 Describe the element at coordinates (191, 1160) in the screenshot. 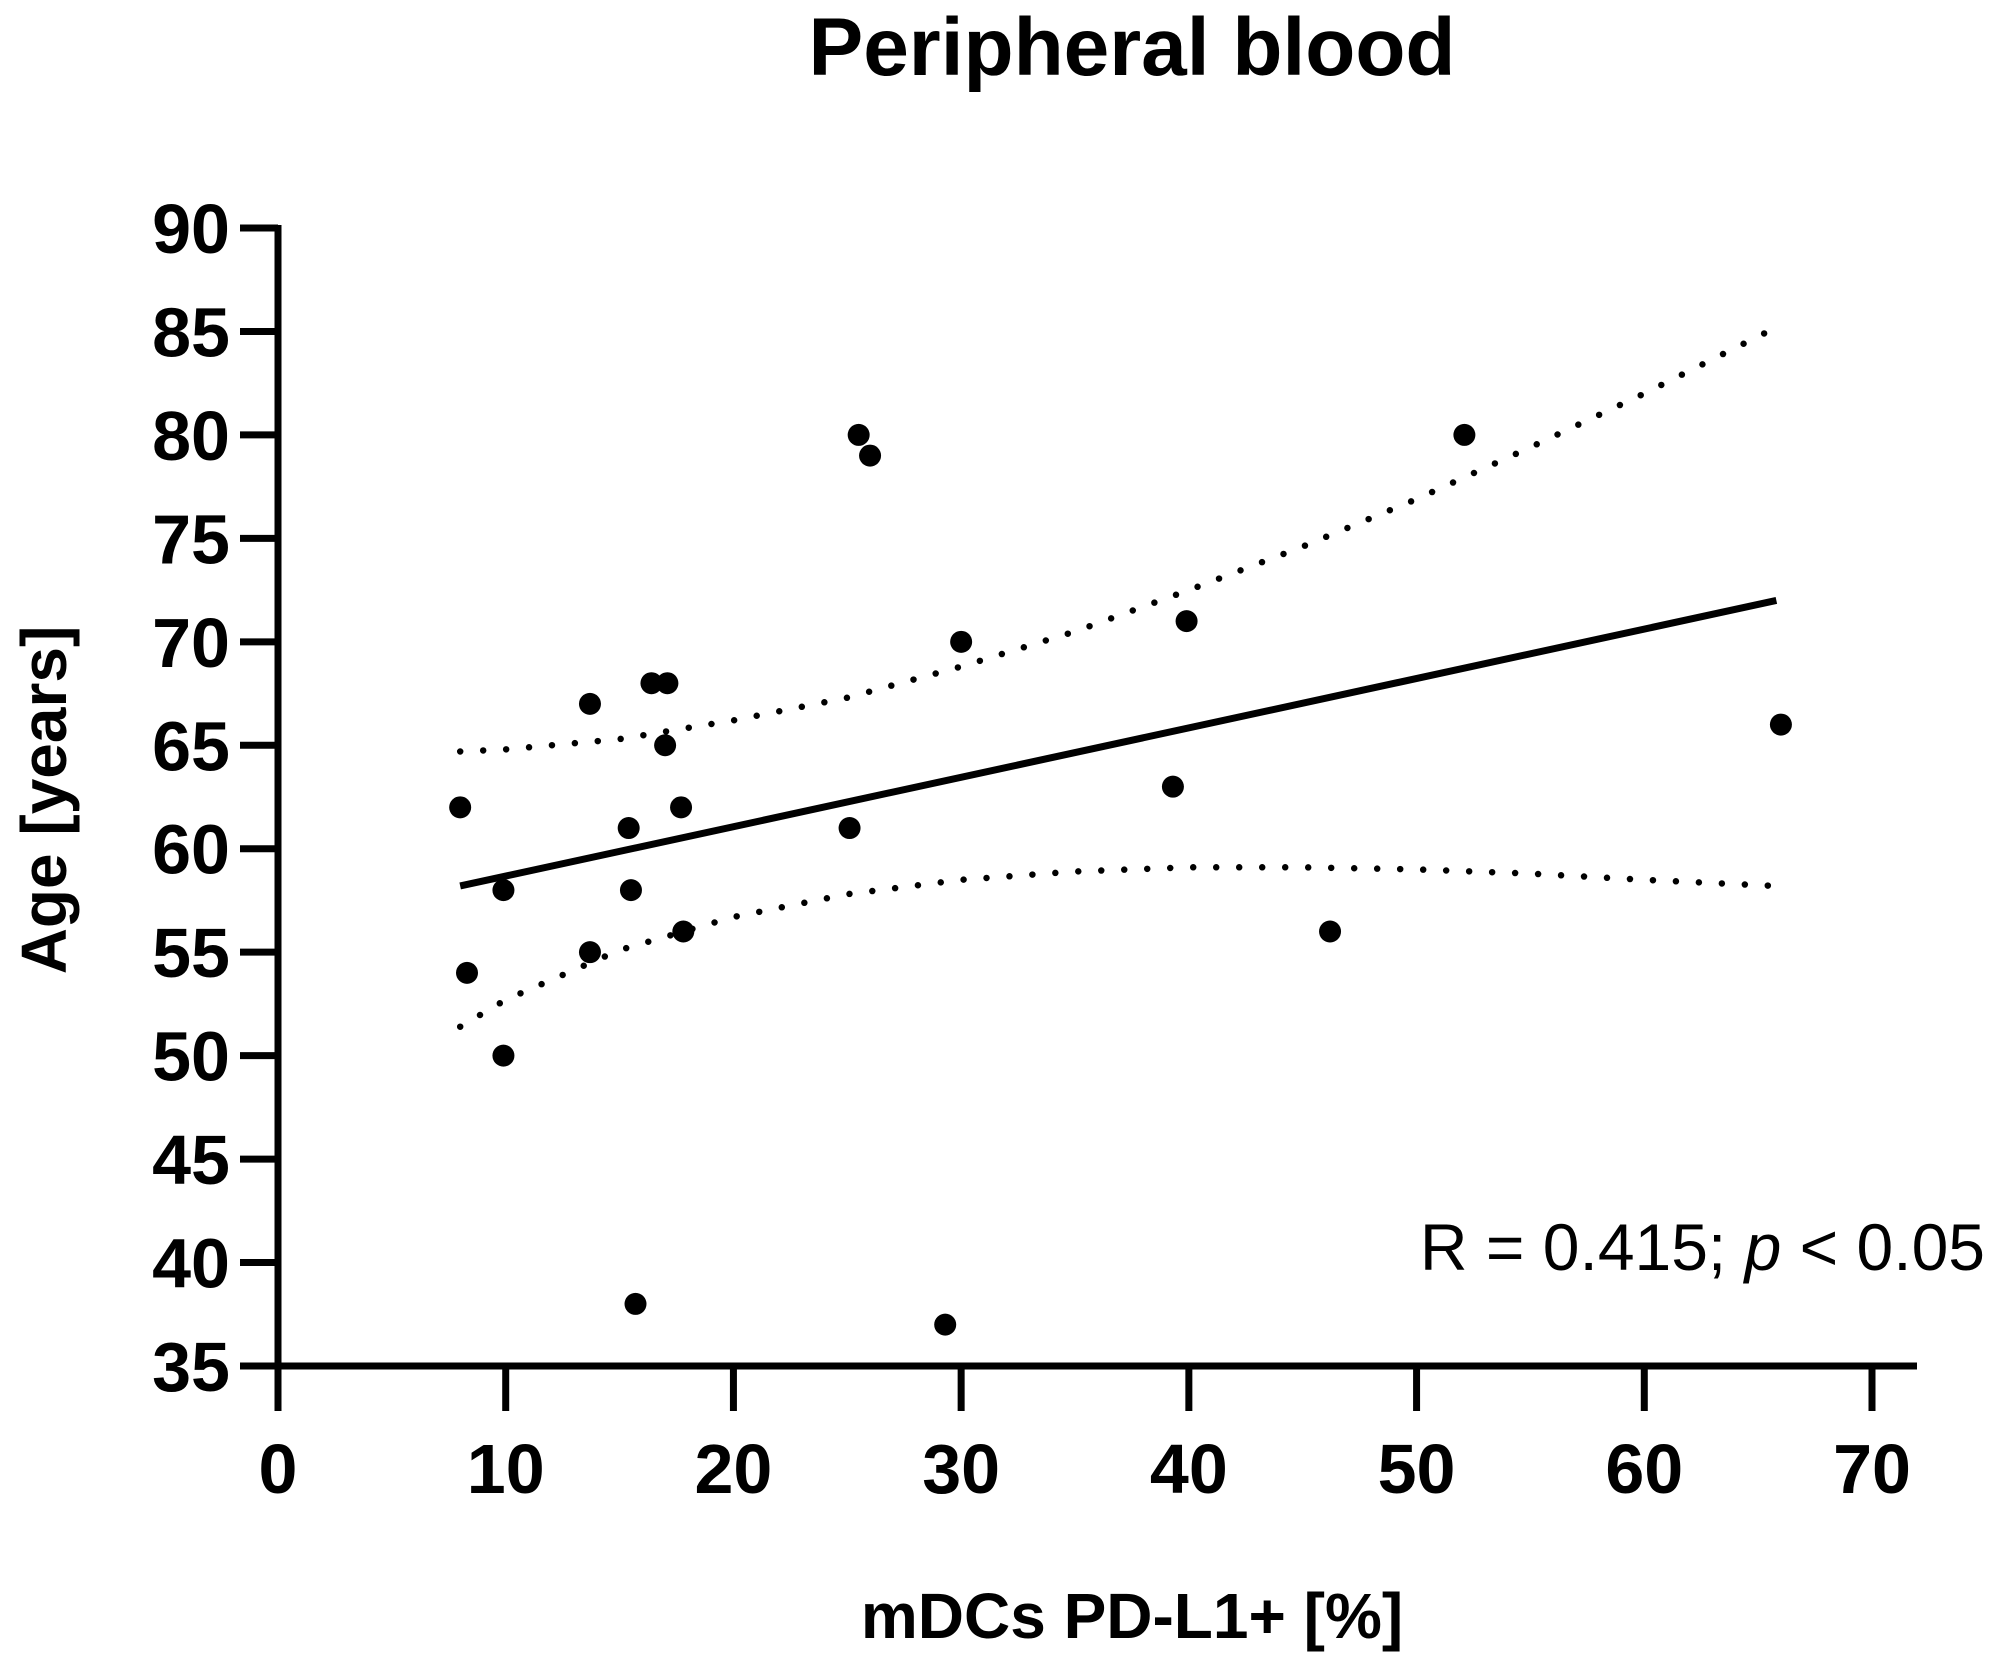

I see `y-tick-label: 45` at that location.